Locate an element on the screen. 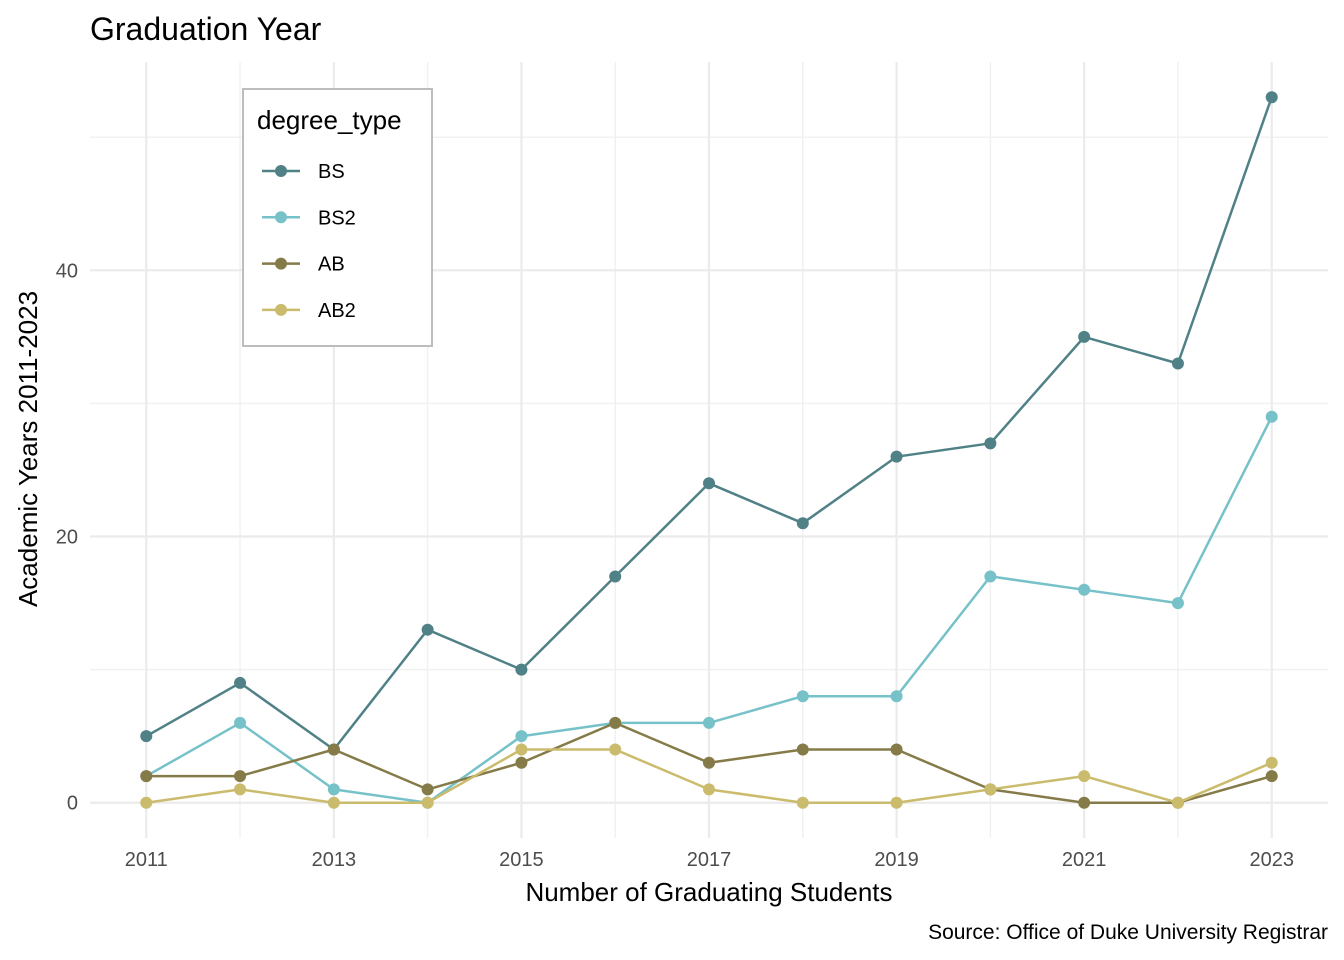 This screenshot has height=960, width=1344. y-tick-label: 0 is located at coordinates (72, 804).